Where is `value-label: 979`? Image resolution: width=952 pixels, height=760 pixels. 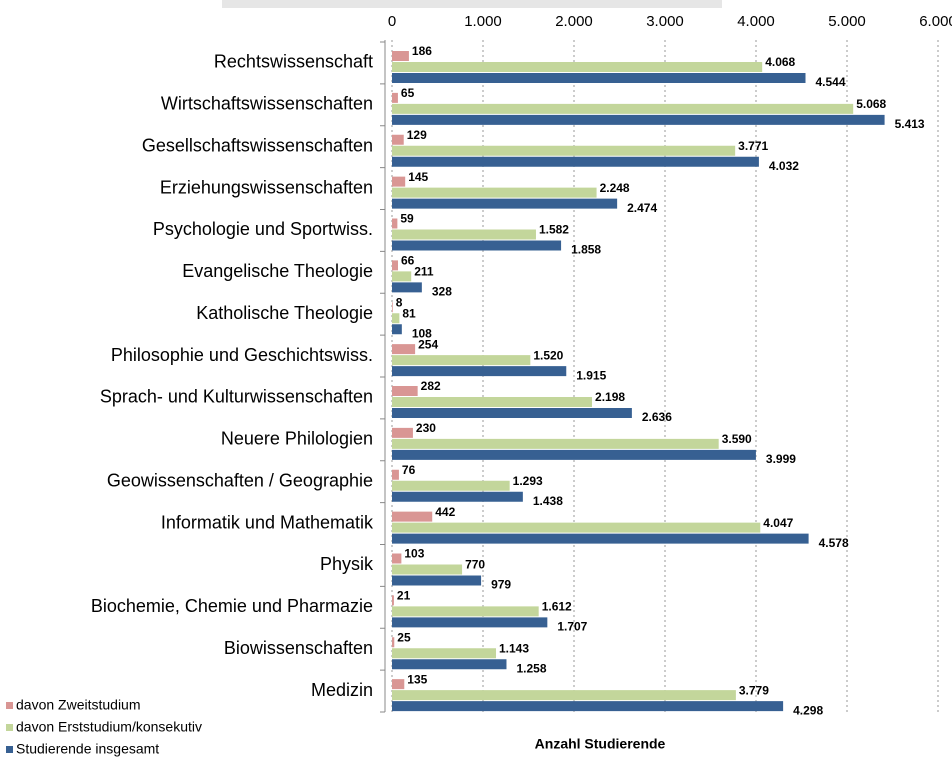 value-label: 979 is located at coordinates (501, 585).